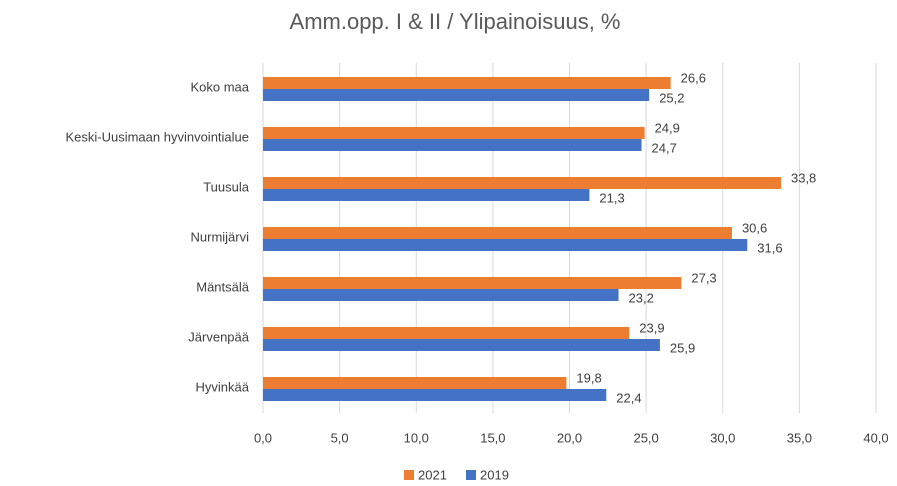 The height and width of the screenshot is (486, 897). Describe the element at coordinates (263, 437) in the screenshot. I see `x-tick-label: 0,0` at that location.